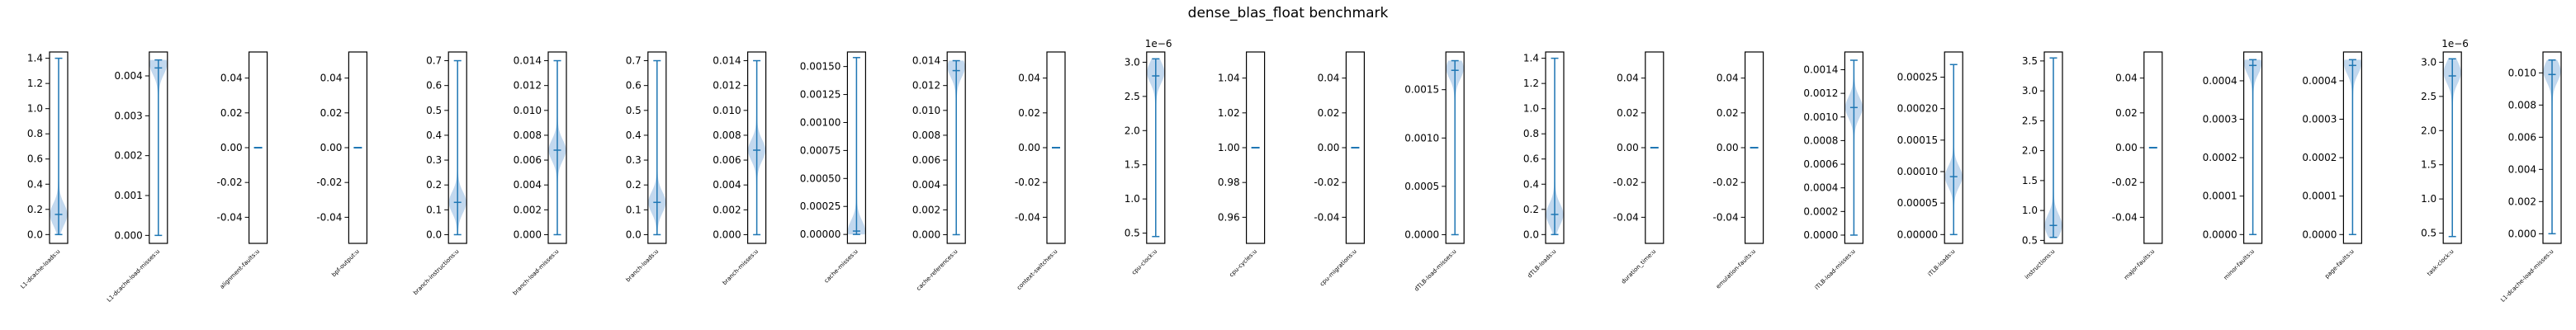 The image size is (2576, 330). Describe the element at coordinates (1229, 147) in the screenshot. I see `y-tick-label: 1.00` at that location.